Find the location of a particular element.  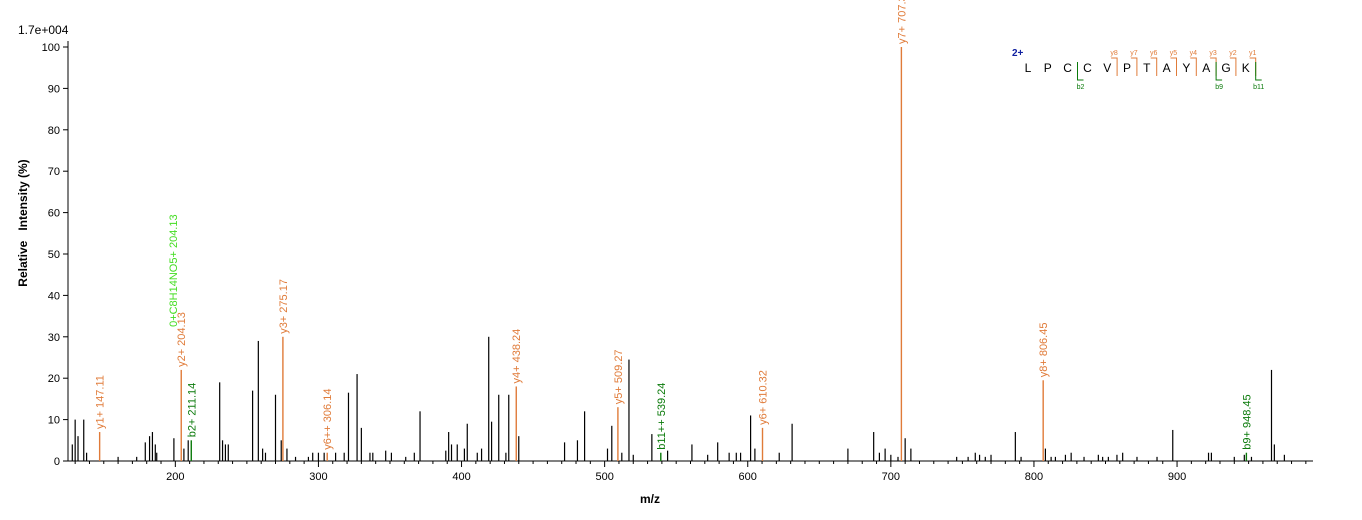

peak-label: y7+ 707.37 is located at coordinates (902, 22).